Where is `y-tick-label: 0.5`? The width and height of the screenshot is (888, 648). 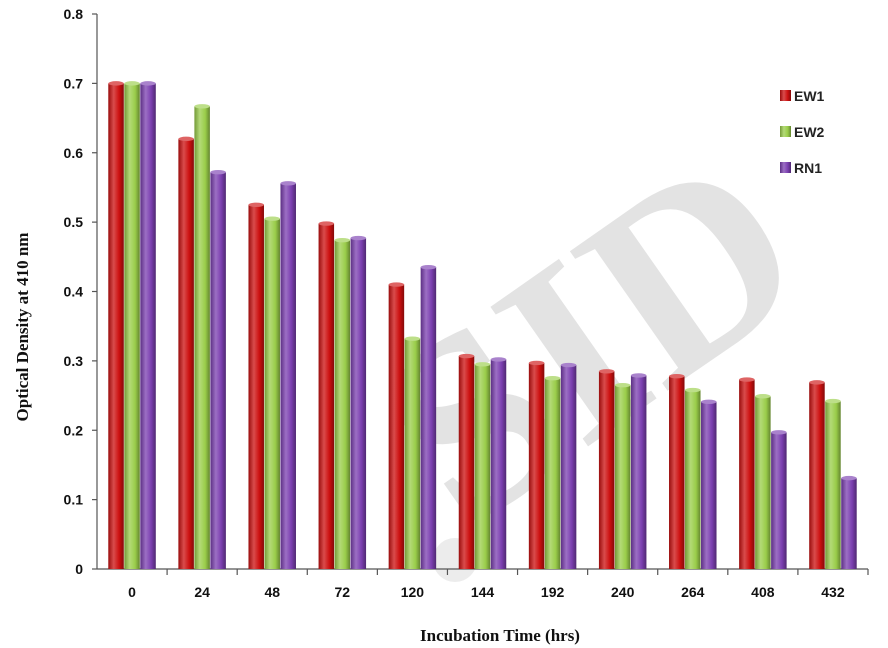 y-tick-label: 0.5 is located at coordinates (74, 222).